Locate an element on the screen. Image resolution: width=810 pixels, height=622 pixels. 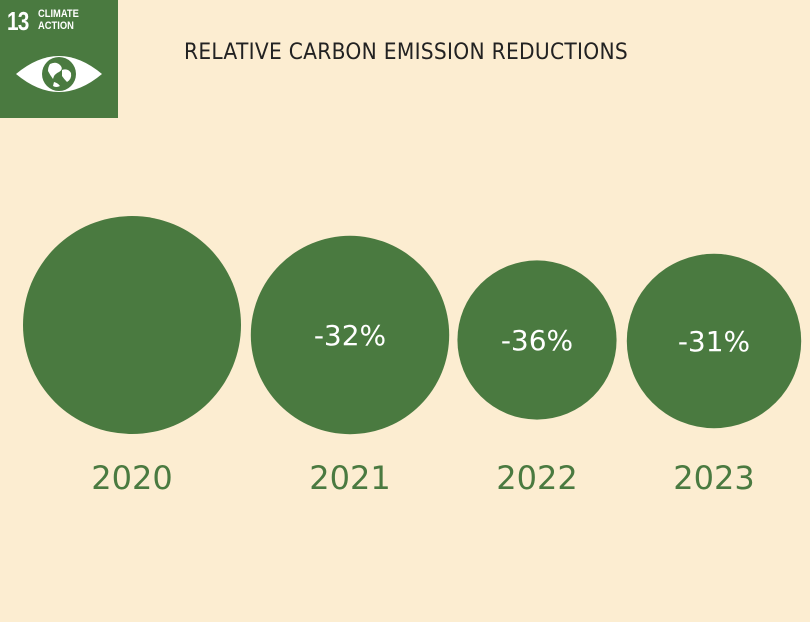
bubble-2022 is located at coordinates (537, 340).